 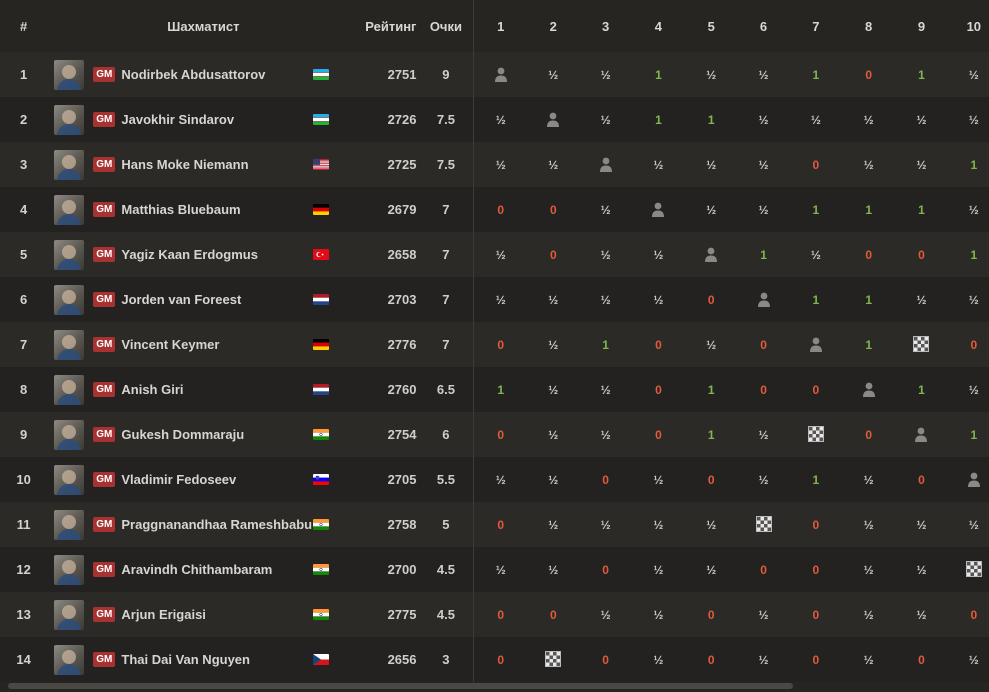 What do you see at coordinates (446, 26) in the screenshot?
I see `col-score-header: Очки` at bounding box center [446, 26].